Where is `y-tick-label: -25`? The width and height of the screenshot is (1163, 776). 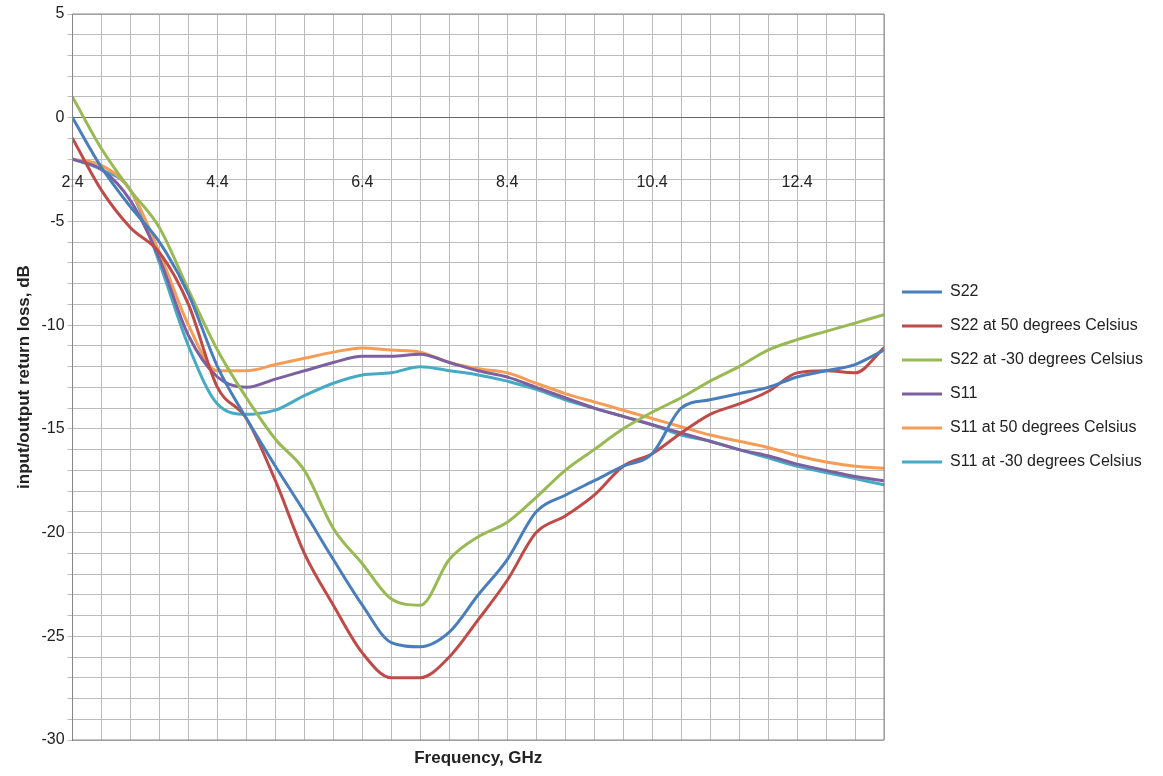 y-tick-label: -25 is located at coordinates (53, 635).